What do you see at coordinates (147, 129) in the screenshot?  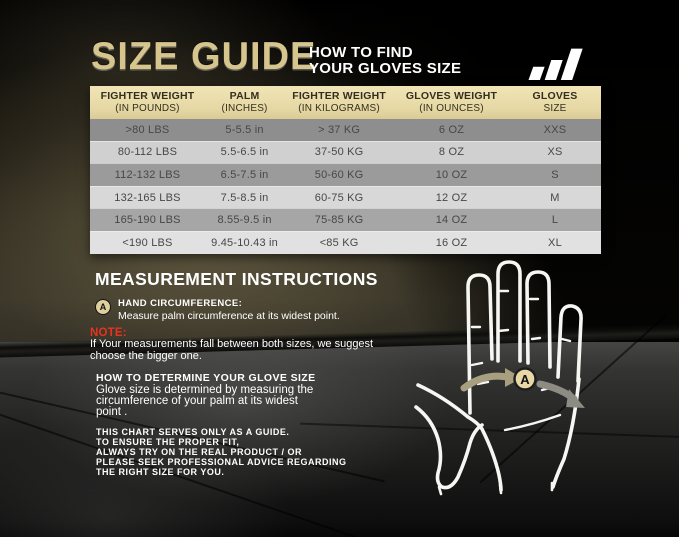 I see `cell-fighter-weight-pounds: >80 LBS` at bounding box center [147, 129].